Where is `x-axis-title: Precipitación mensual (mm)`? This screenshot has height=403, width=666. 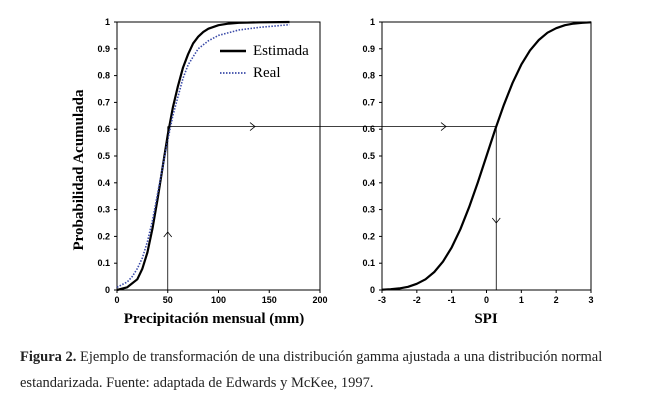
x-axis-title: Precipitación mensual (mm) is located at coordinates (214, 319).